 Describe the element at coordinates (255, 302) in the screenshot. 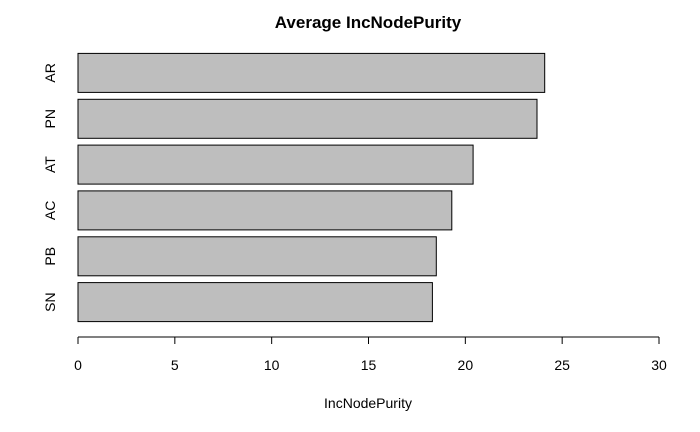

I see `bar-sn` at that location.